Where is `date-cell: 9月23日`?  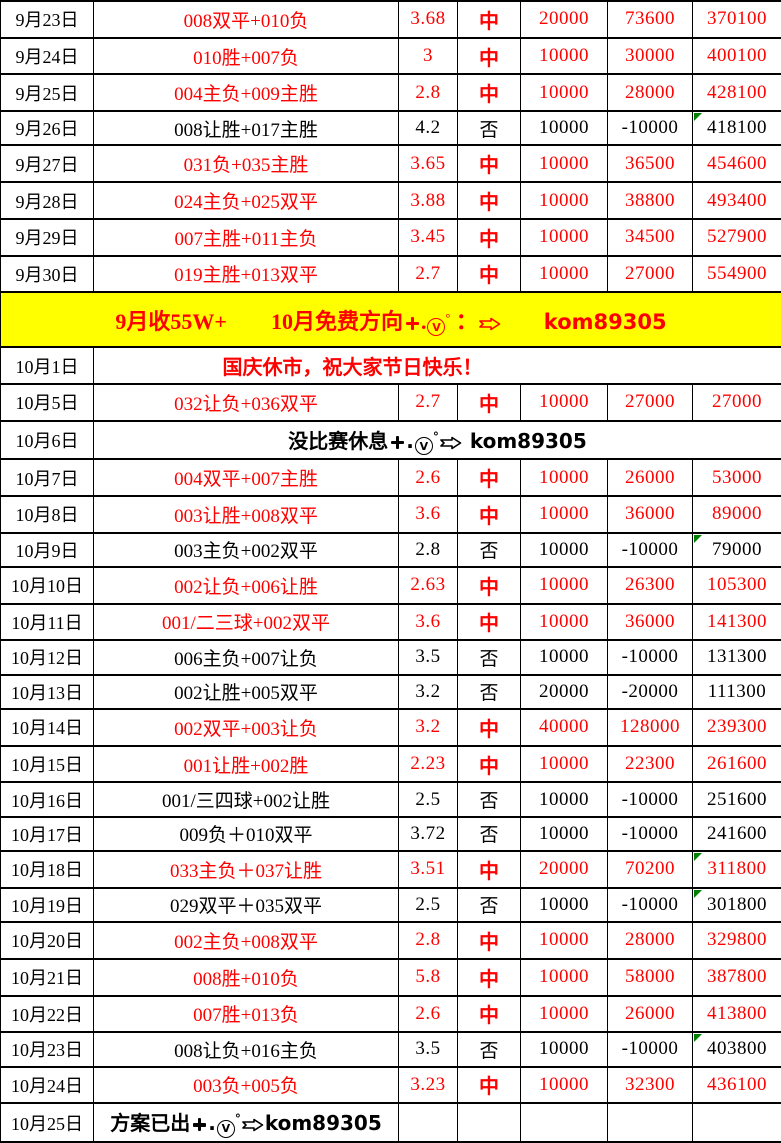 date-cell: 9月23日 is located at coordinates (47, 19).